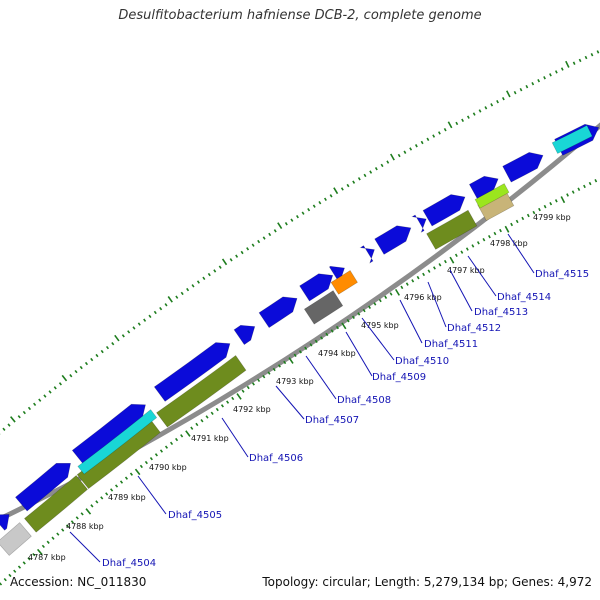 The height and width of the screenshot is (600, 600). I want to click on gene-label-dhaf-4515: Dhaf_4515, so click(562, 274).